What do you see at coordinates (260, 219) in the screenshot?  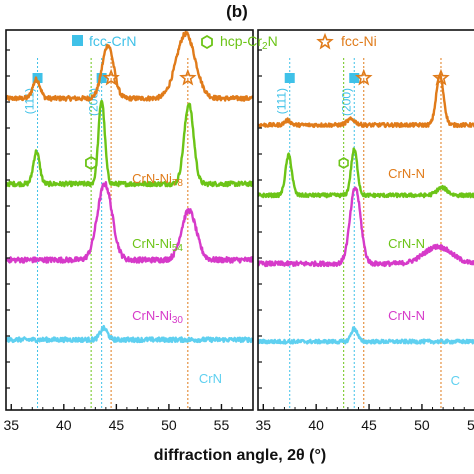 I see `y-ticks-right` at bounding box center [260, 219].